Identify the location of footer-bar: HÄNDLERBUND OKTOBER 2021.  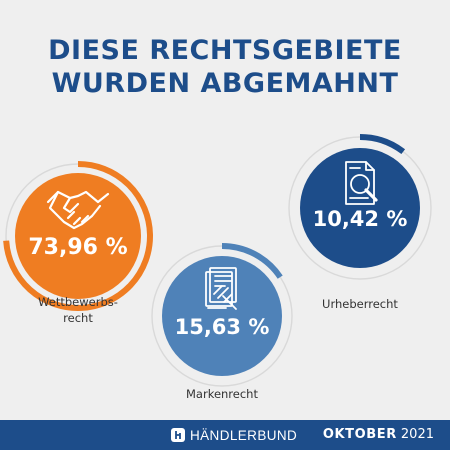
(225, 435).